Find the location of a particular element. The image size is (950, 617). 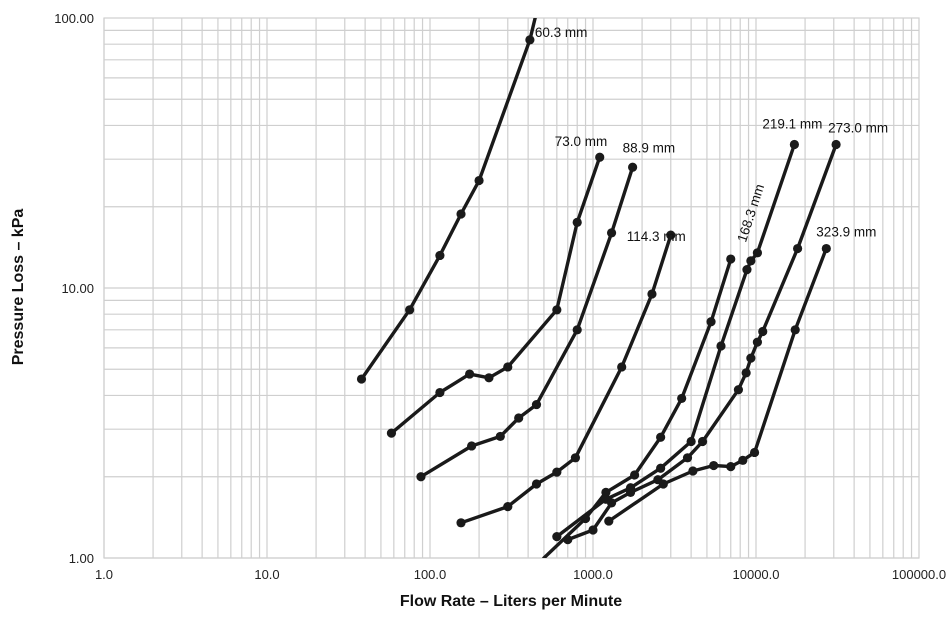

series-label: 219.1 mm is located at coordinates (792, 124).